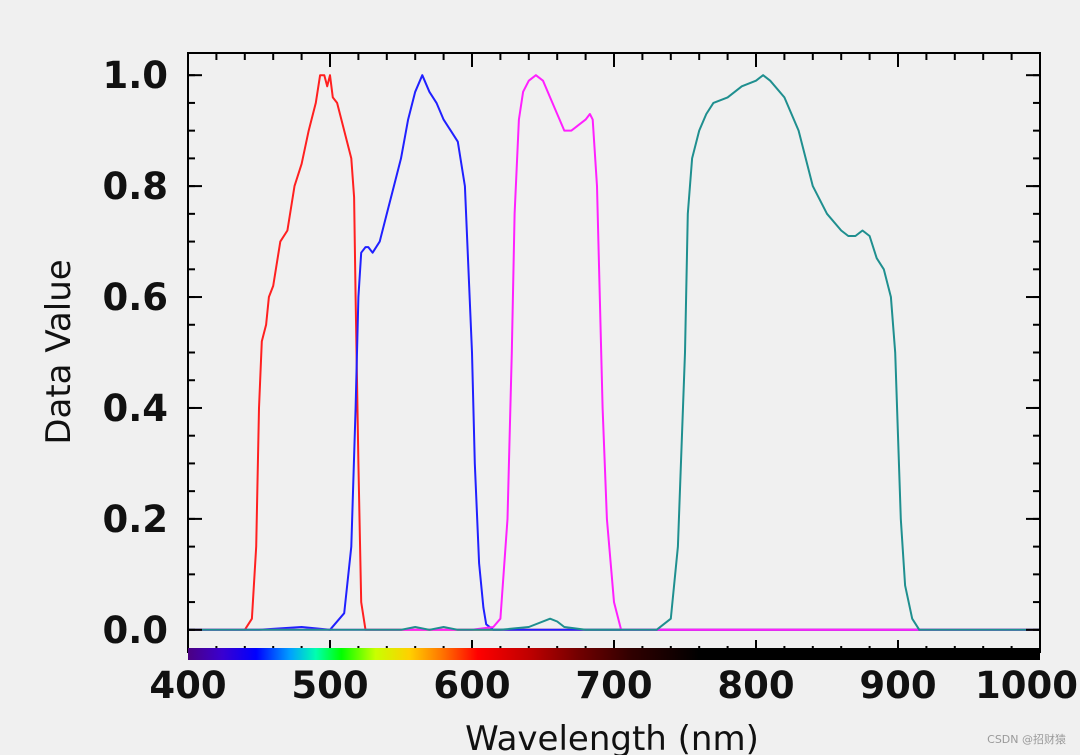 This screenshot has width=1080, height=755. I want to click on y-tick-label: 0.8, so click(135, 186).